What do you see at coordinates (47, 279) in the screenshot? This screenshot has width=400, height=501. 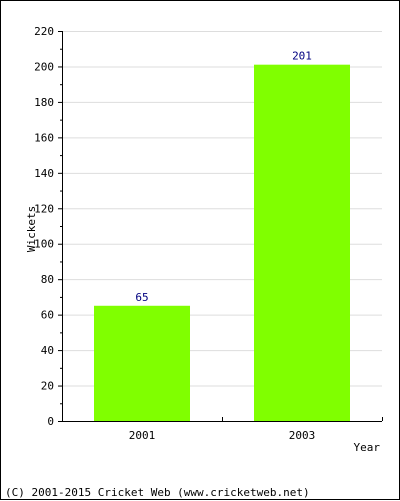 I see `y-tick-label: 80` at bounding box center [47, 279].